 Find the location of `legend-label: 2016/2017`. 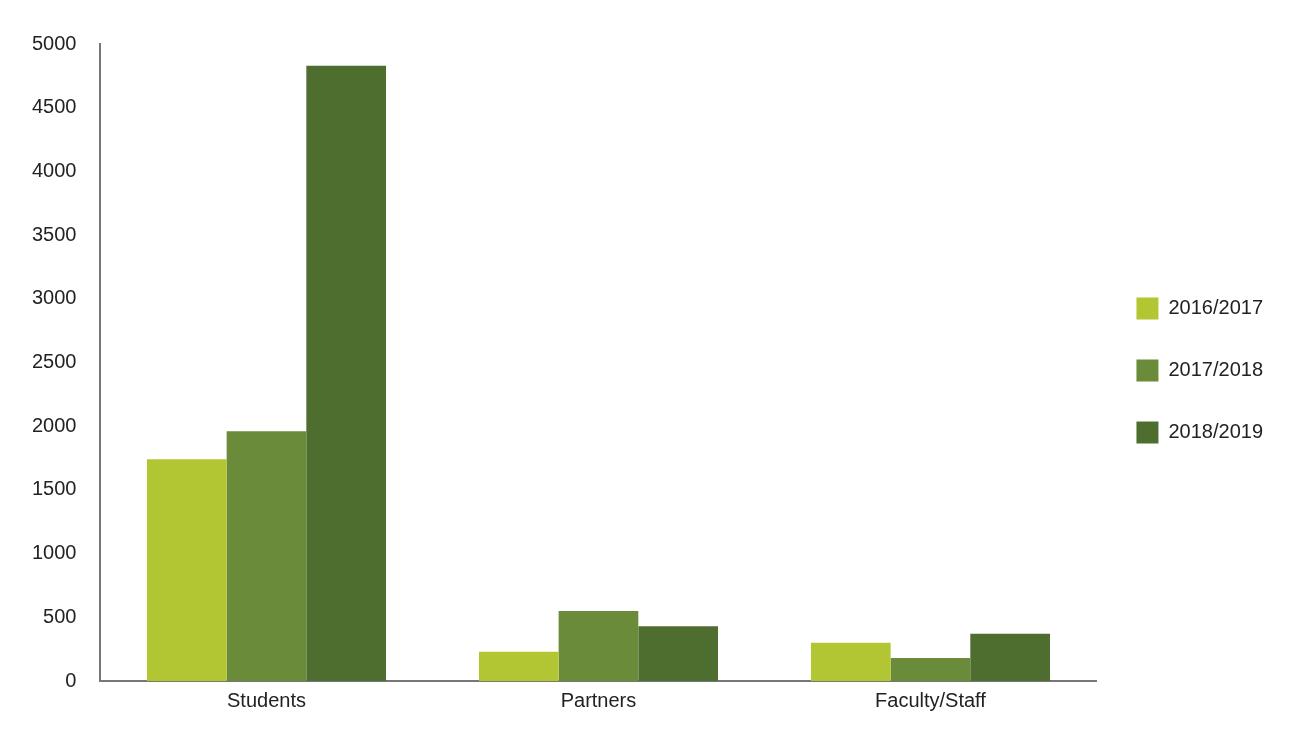

legend-label: 2016/2017 is located at coordinates (1216, 307).